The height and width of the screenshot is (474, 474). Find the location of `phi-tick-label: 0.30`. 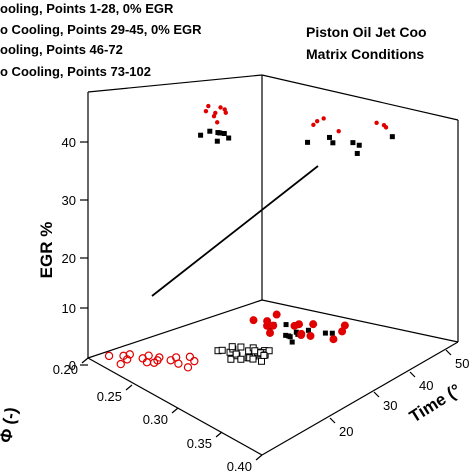

phi-tick-label: 0.30 is located at coordinates (155, 419).